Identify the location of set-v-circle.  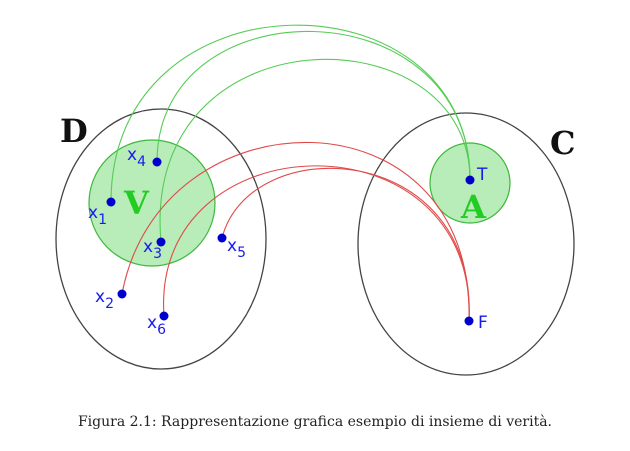
(152, 203).